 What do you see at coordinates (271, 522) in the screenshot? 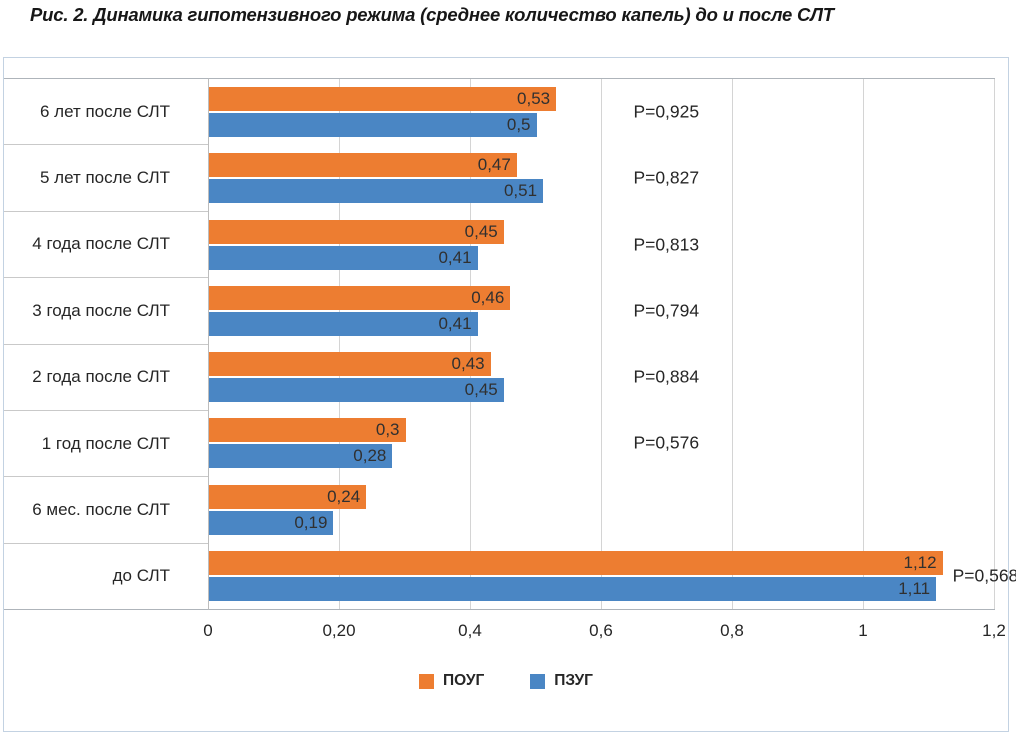
I see `bar-pzug: 0,19` at bounding box center [271, 522].